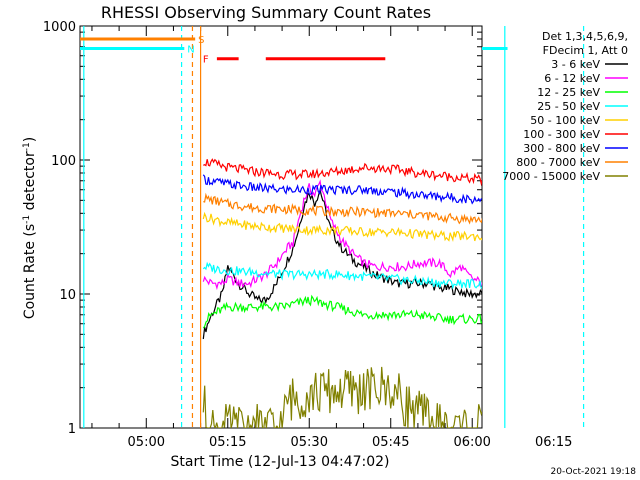 This screenshot has width=640, height=480. I want to click on legend-label: 7000 - 15000 keV, so click(551, 176).